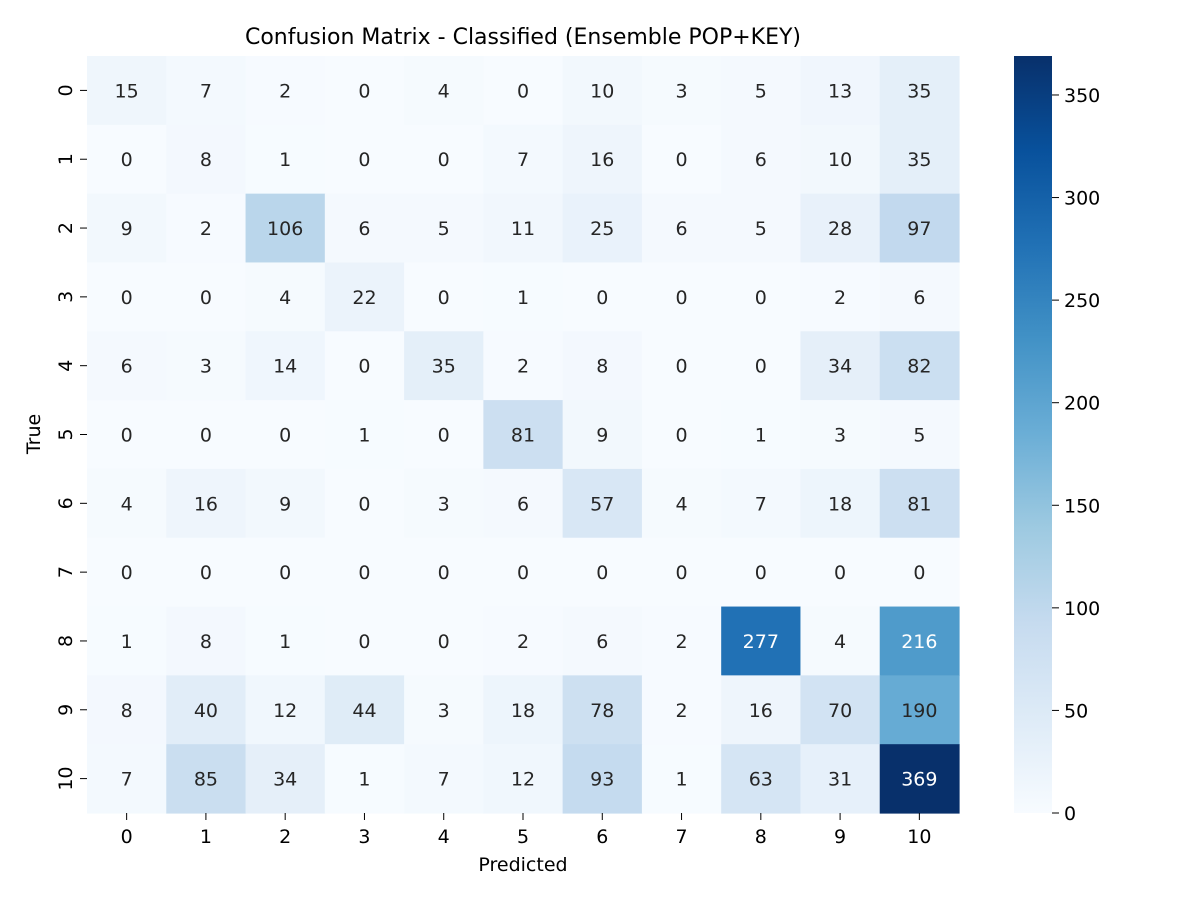 Image resolution: width=1200 pixels, height=904 pixels. What do you see at coordinates (840, 642) in the screenshot?
I see `cell-value-label: 4` at bounding box center [840, 642].